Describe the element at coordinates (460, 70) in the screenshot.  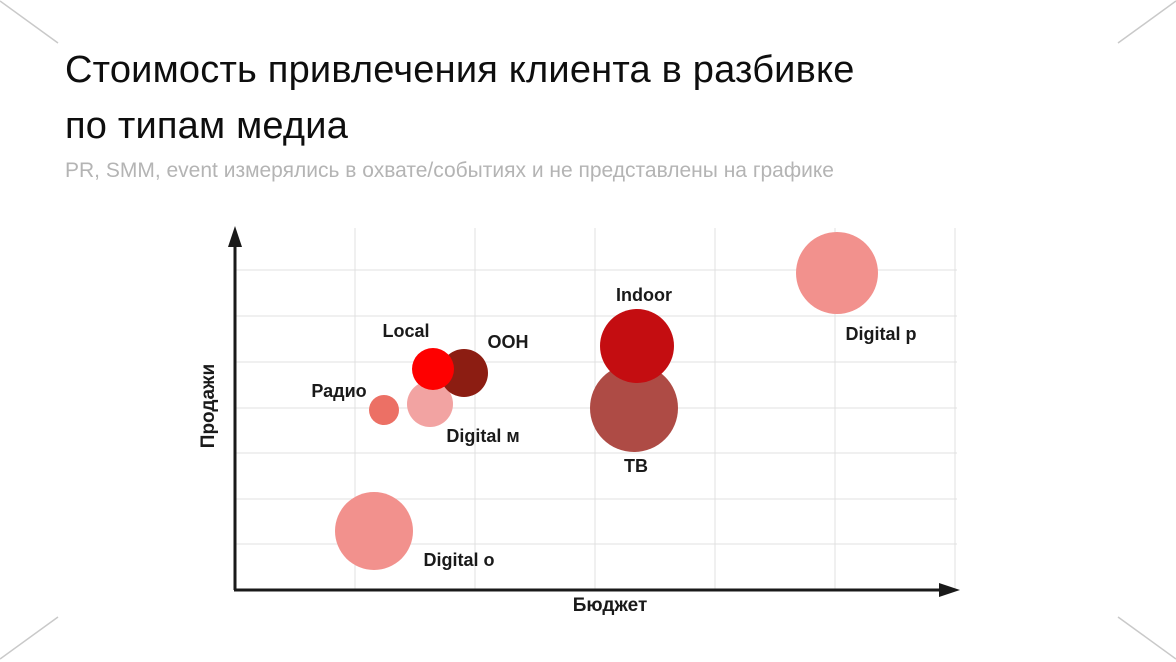
I see `title-line-1: Стоимость привлечения клиента в разбивке` at that location.